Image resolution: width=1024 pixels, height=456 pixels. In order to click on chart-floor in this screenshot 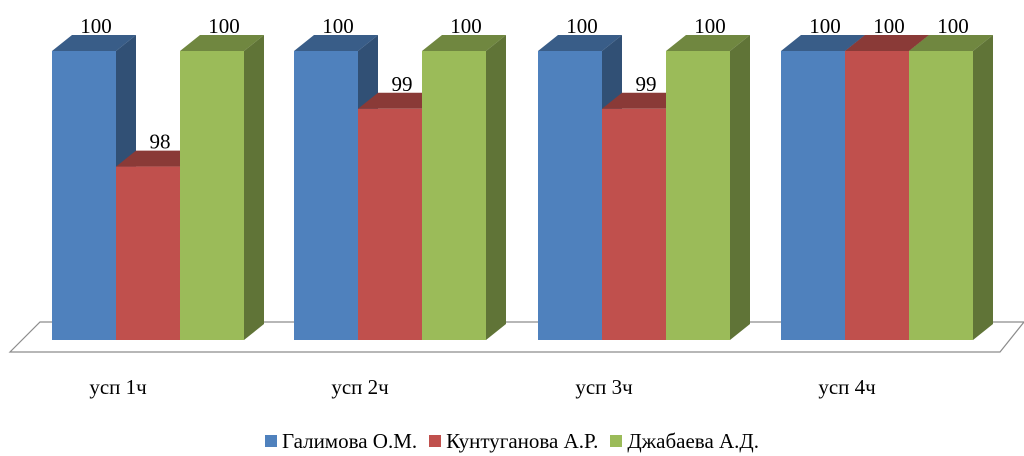, I will do `click(516, 337)`.